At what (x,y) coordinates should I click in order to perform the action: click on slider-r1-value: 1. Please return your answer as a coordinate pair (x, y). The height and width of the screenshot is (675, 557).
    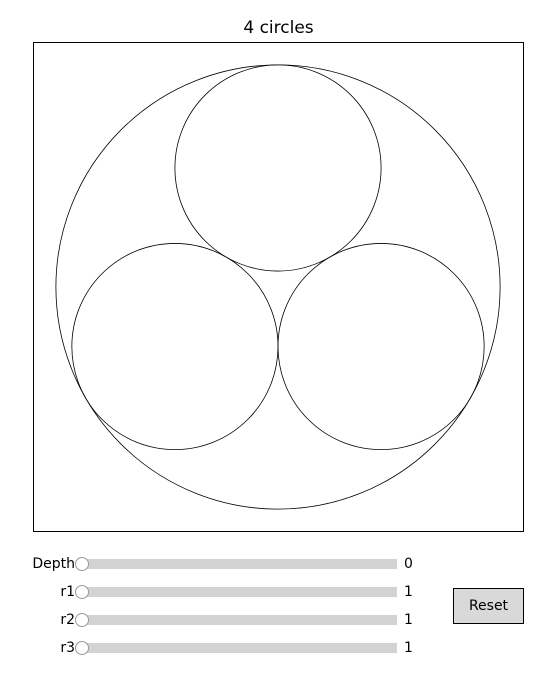
    Looking at the image, I should click on (408, 592).